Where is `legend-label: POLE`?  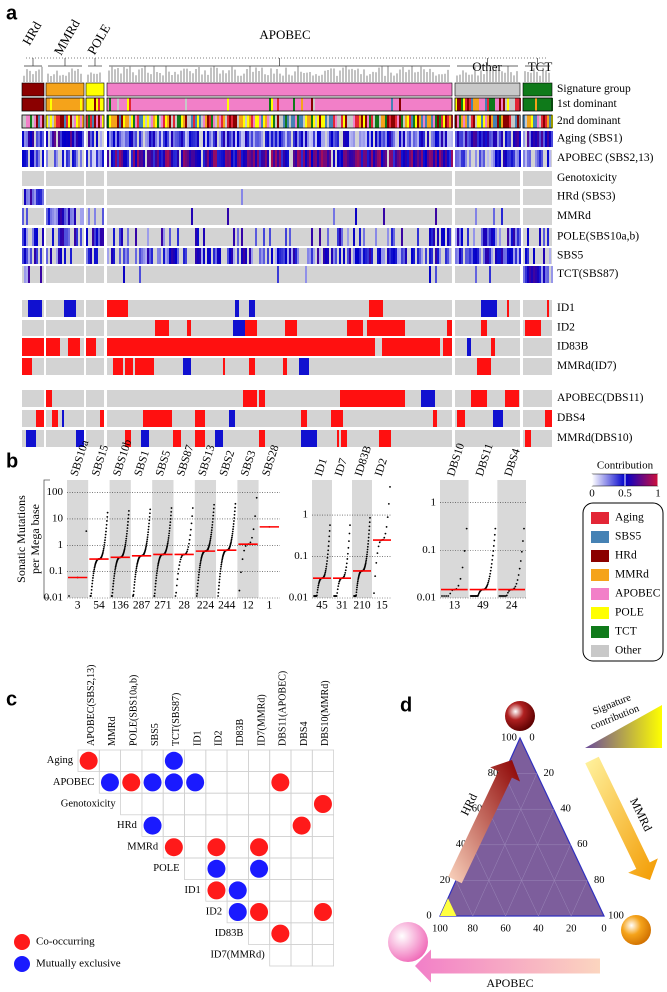
legend-label: POLE is located at coordinates (629, 613).